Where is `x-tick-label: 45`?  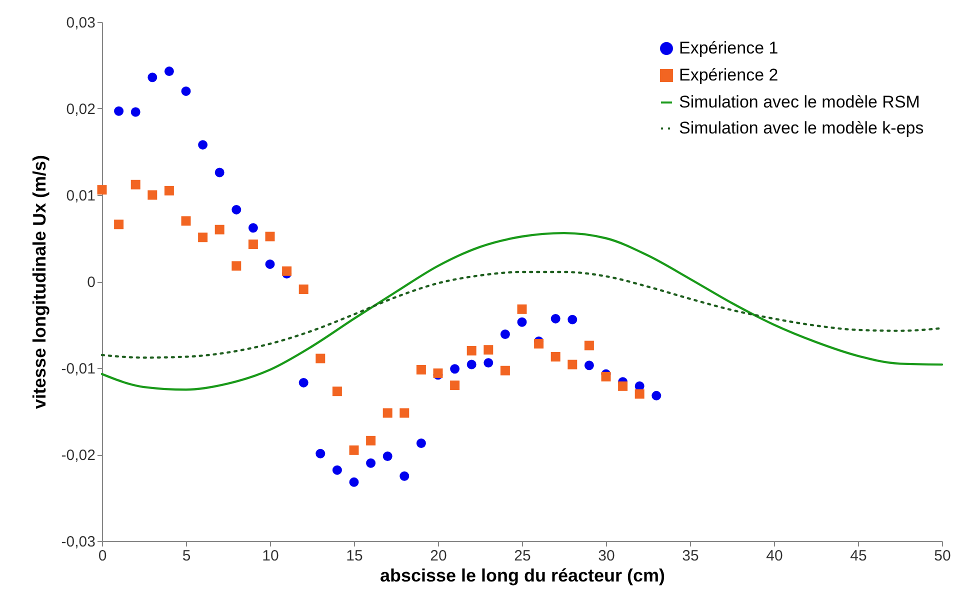
x-tick-label: 45 is located at coordinates (858, 556).